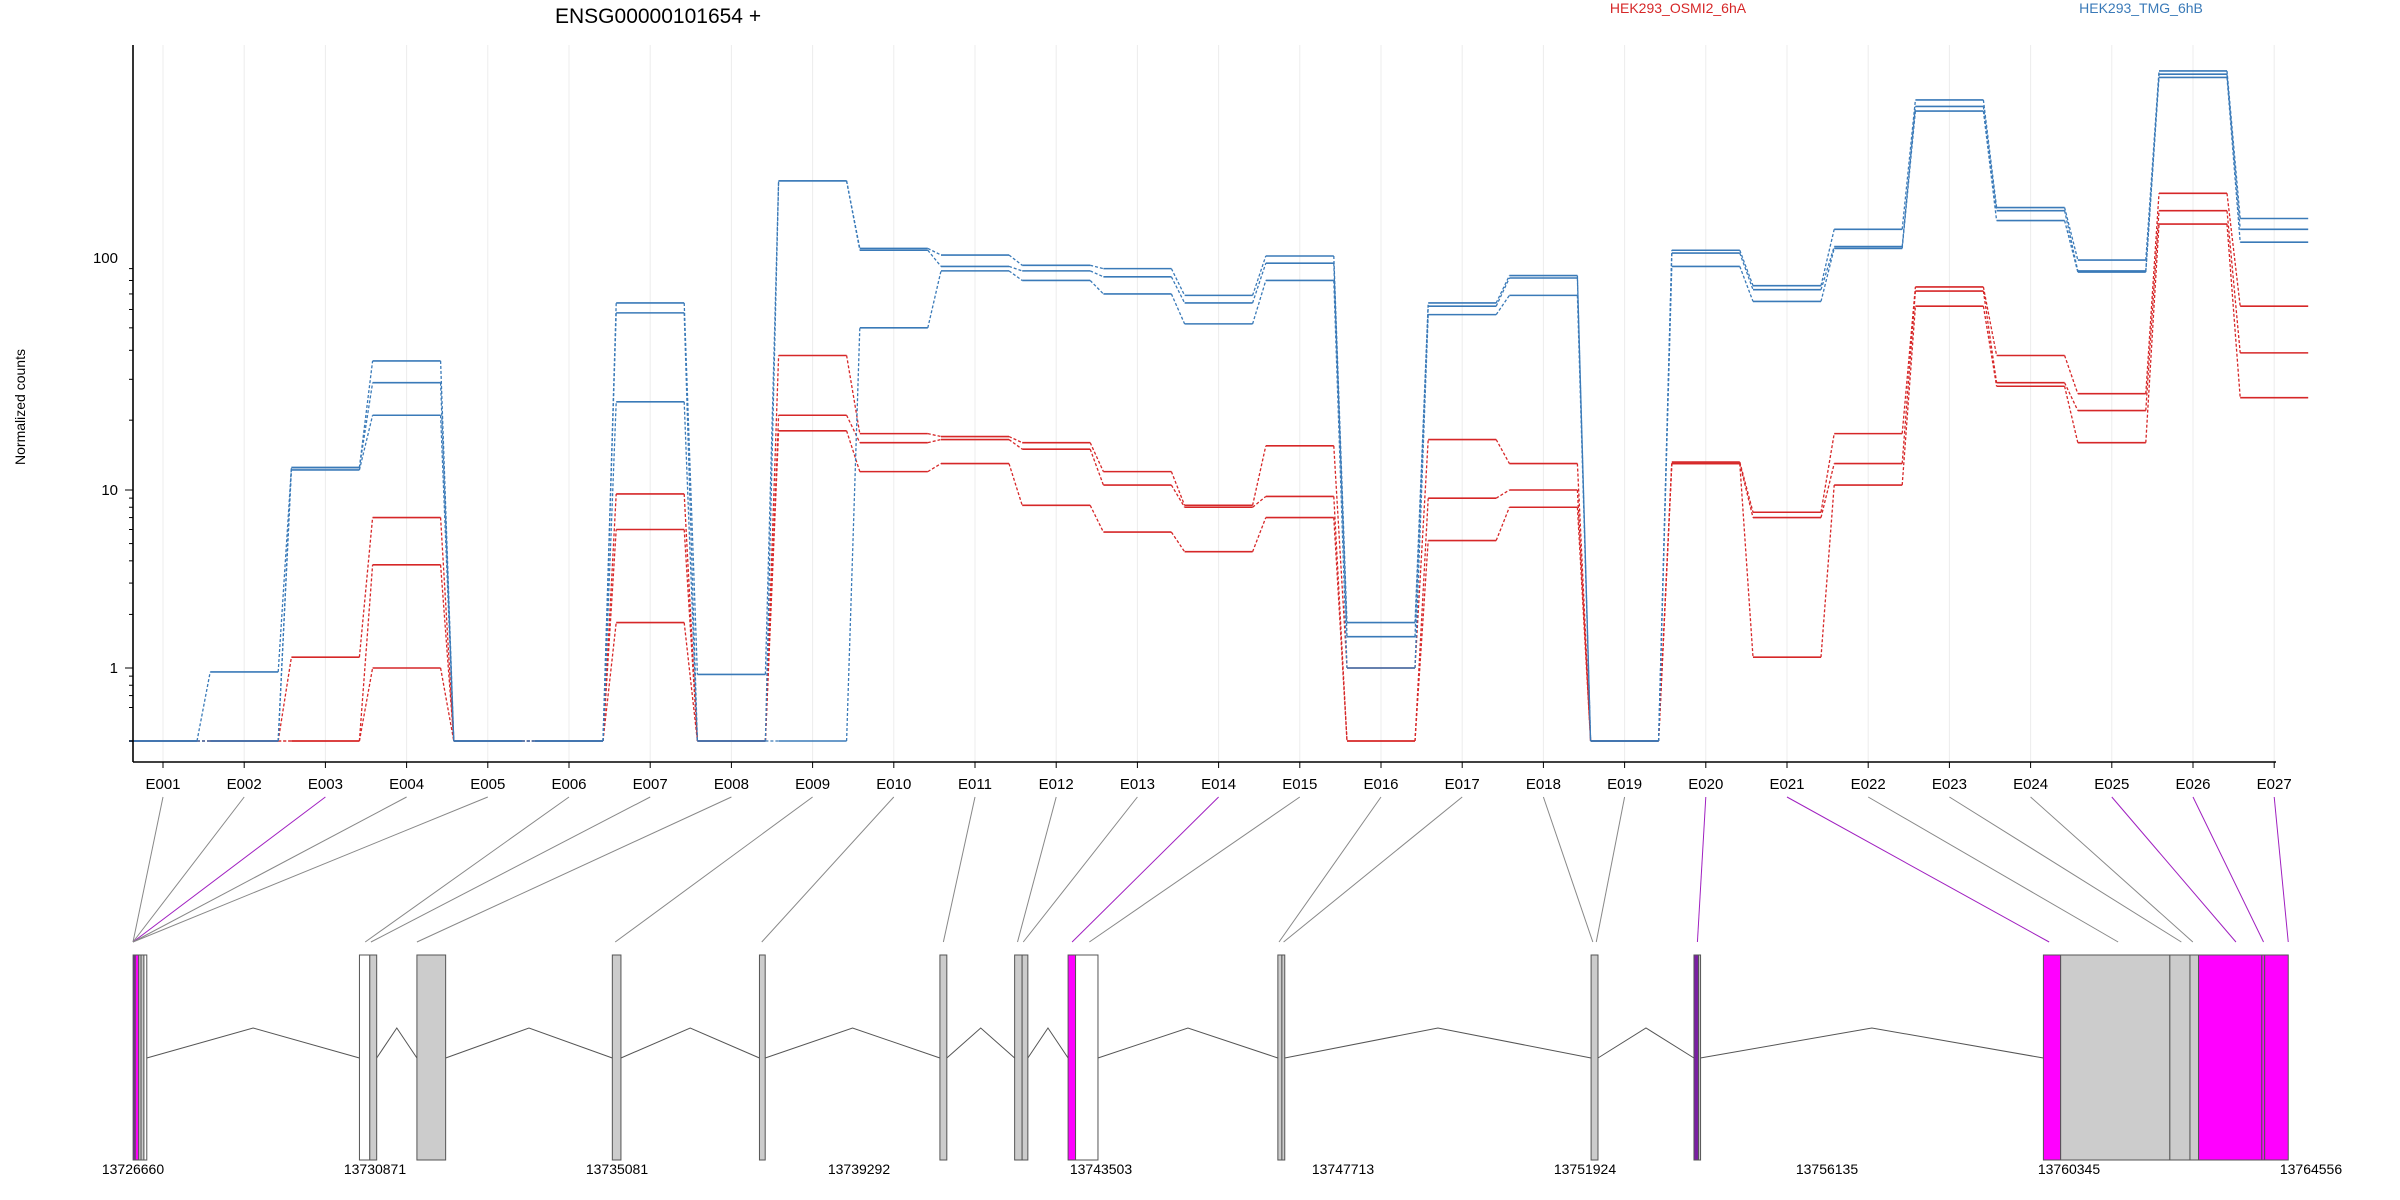 This screenshot has width=2400, height=1200. What do you see at coordinates (1462, 784) in the screenshot?
I see `x-tick-label: E017` at bounding box center [1462, 784].